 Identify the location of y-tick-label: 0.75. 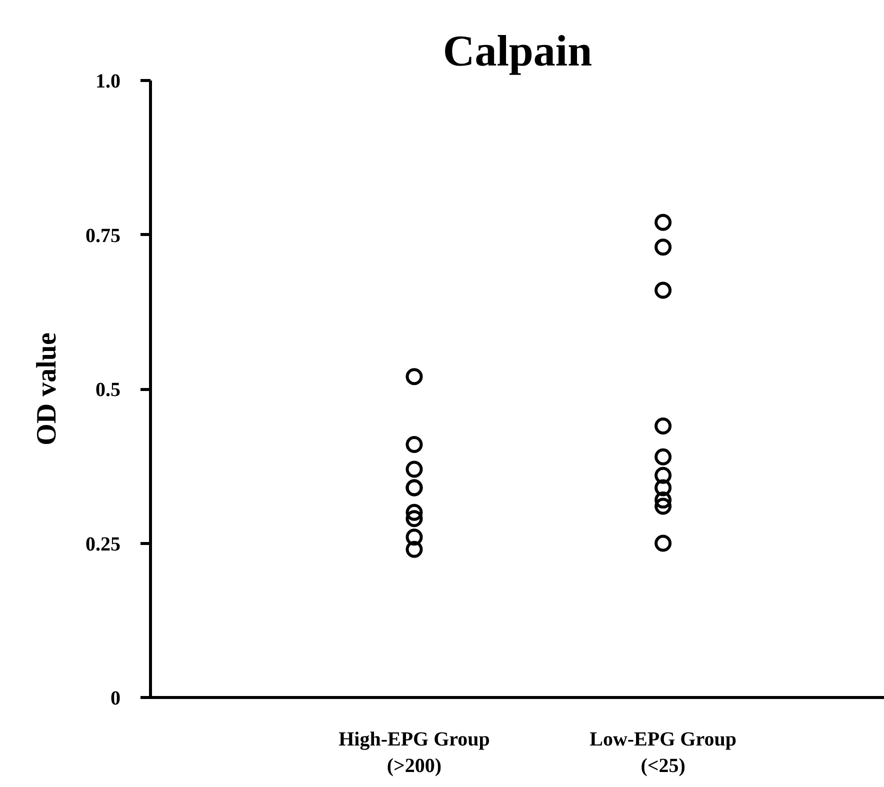
(103, 235).